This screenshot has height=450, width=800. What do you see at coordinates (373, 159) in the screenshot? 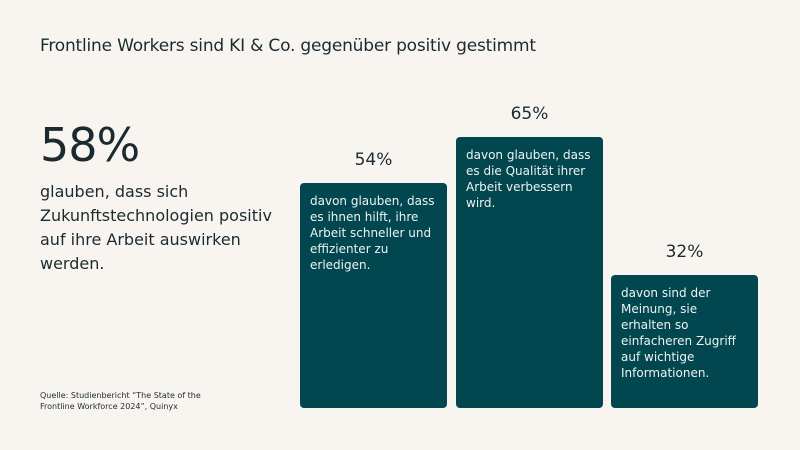
I see `bar-value-label: 54%` at bounding box center [373, 159].